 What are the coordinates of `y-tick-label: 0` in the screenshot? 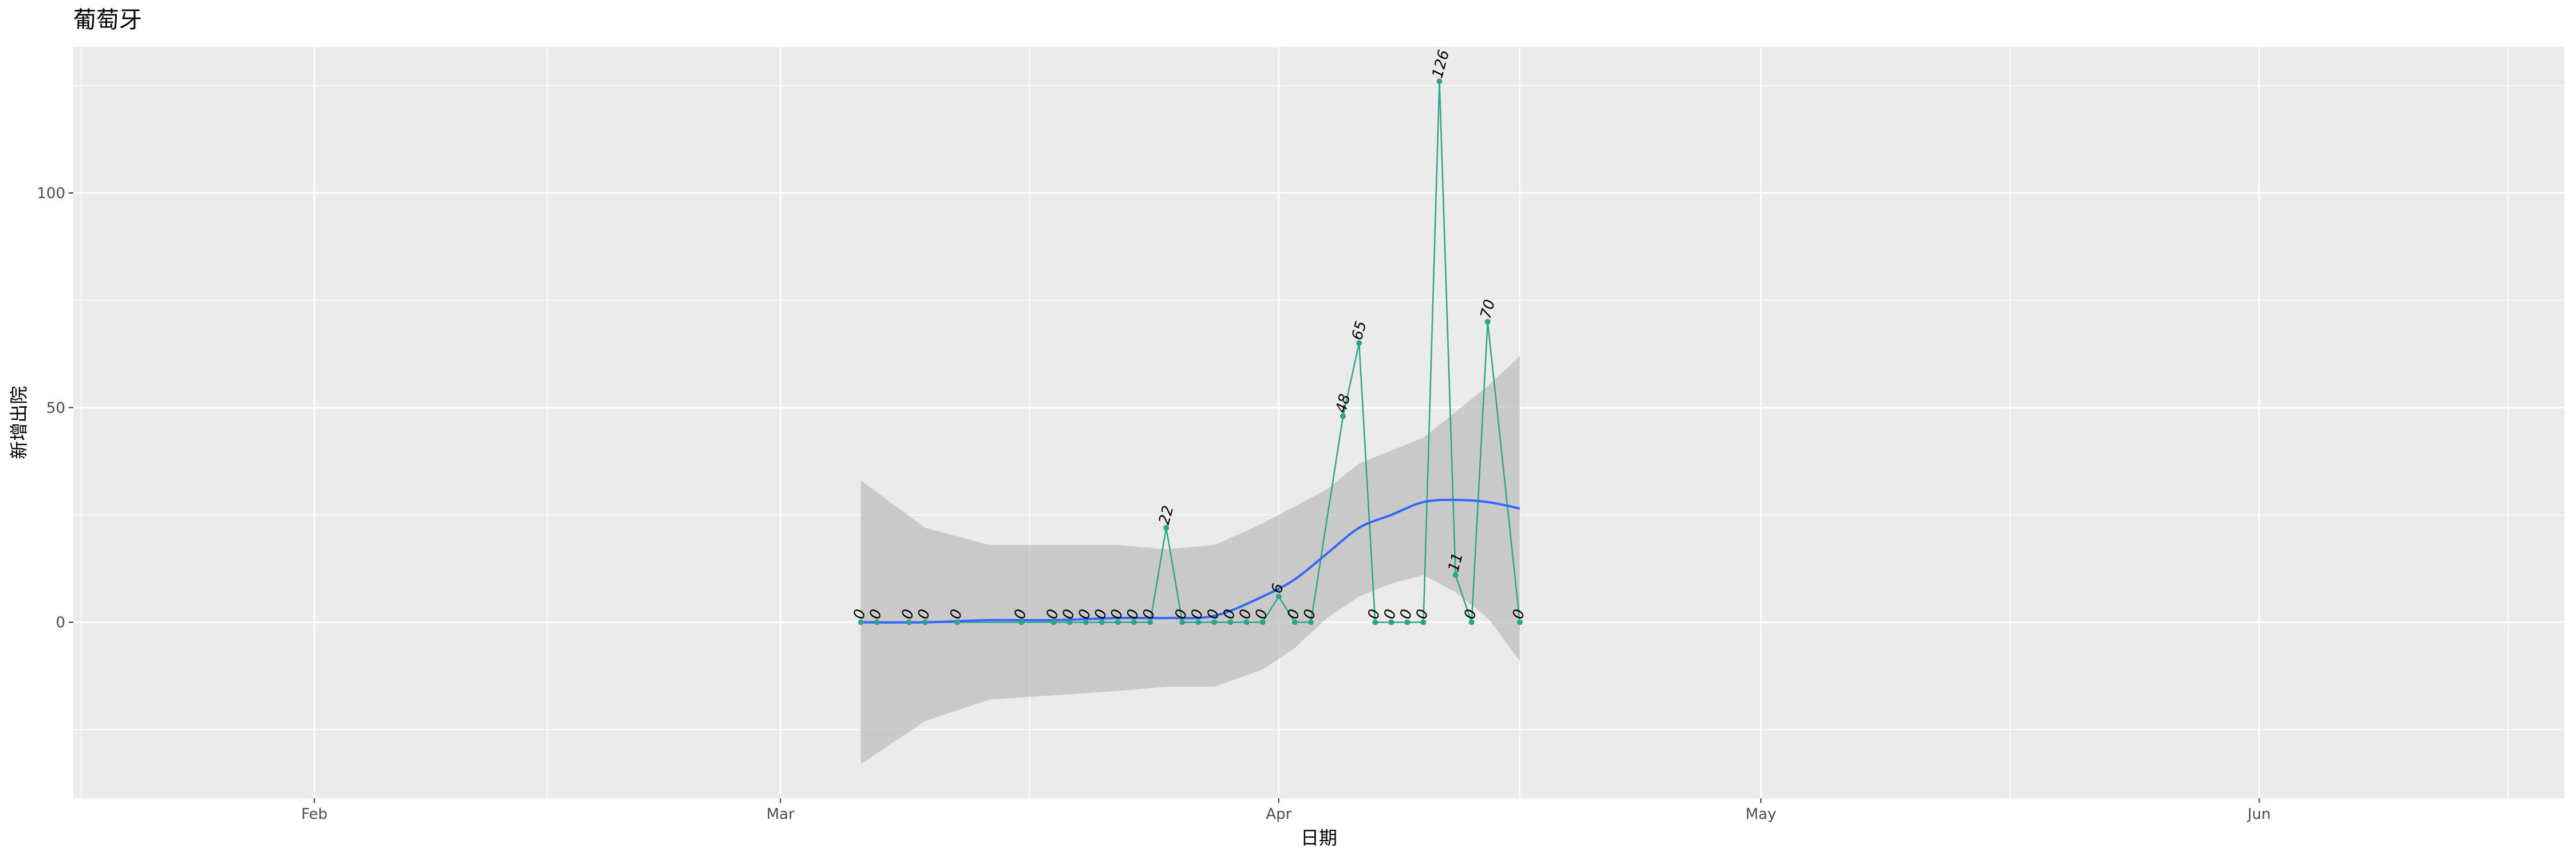 It's located at (60, 623).